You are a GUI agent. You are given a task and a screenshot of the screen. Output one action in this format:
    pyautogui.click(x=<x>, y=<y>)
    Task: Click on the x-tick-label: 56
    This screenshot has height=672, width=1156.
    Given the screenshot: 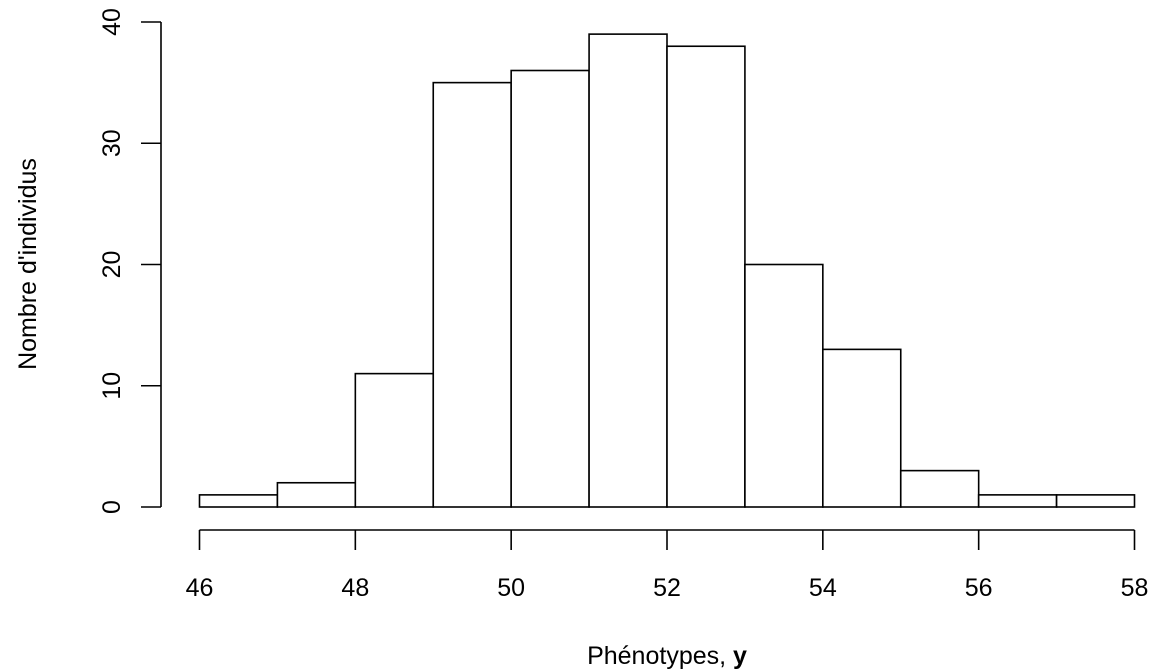 What is the action you would take?
    pyautogui.click(x=979, y=588)
    